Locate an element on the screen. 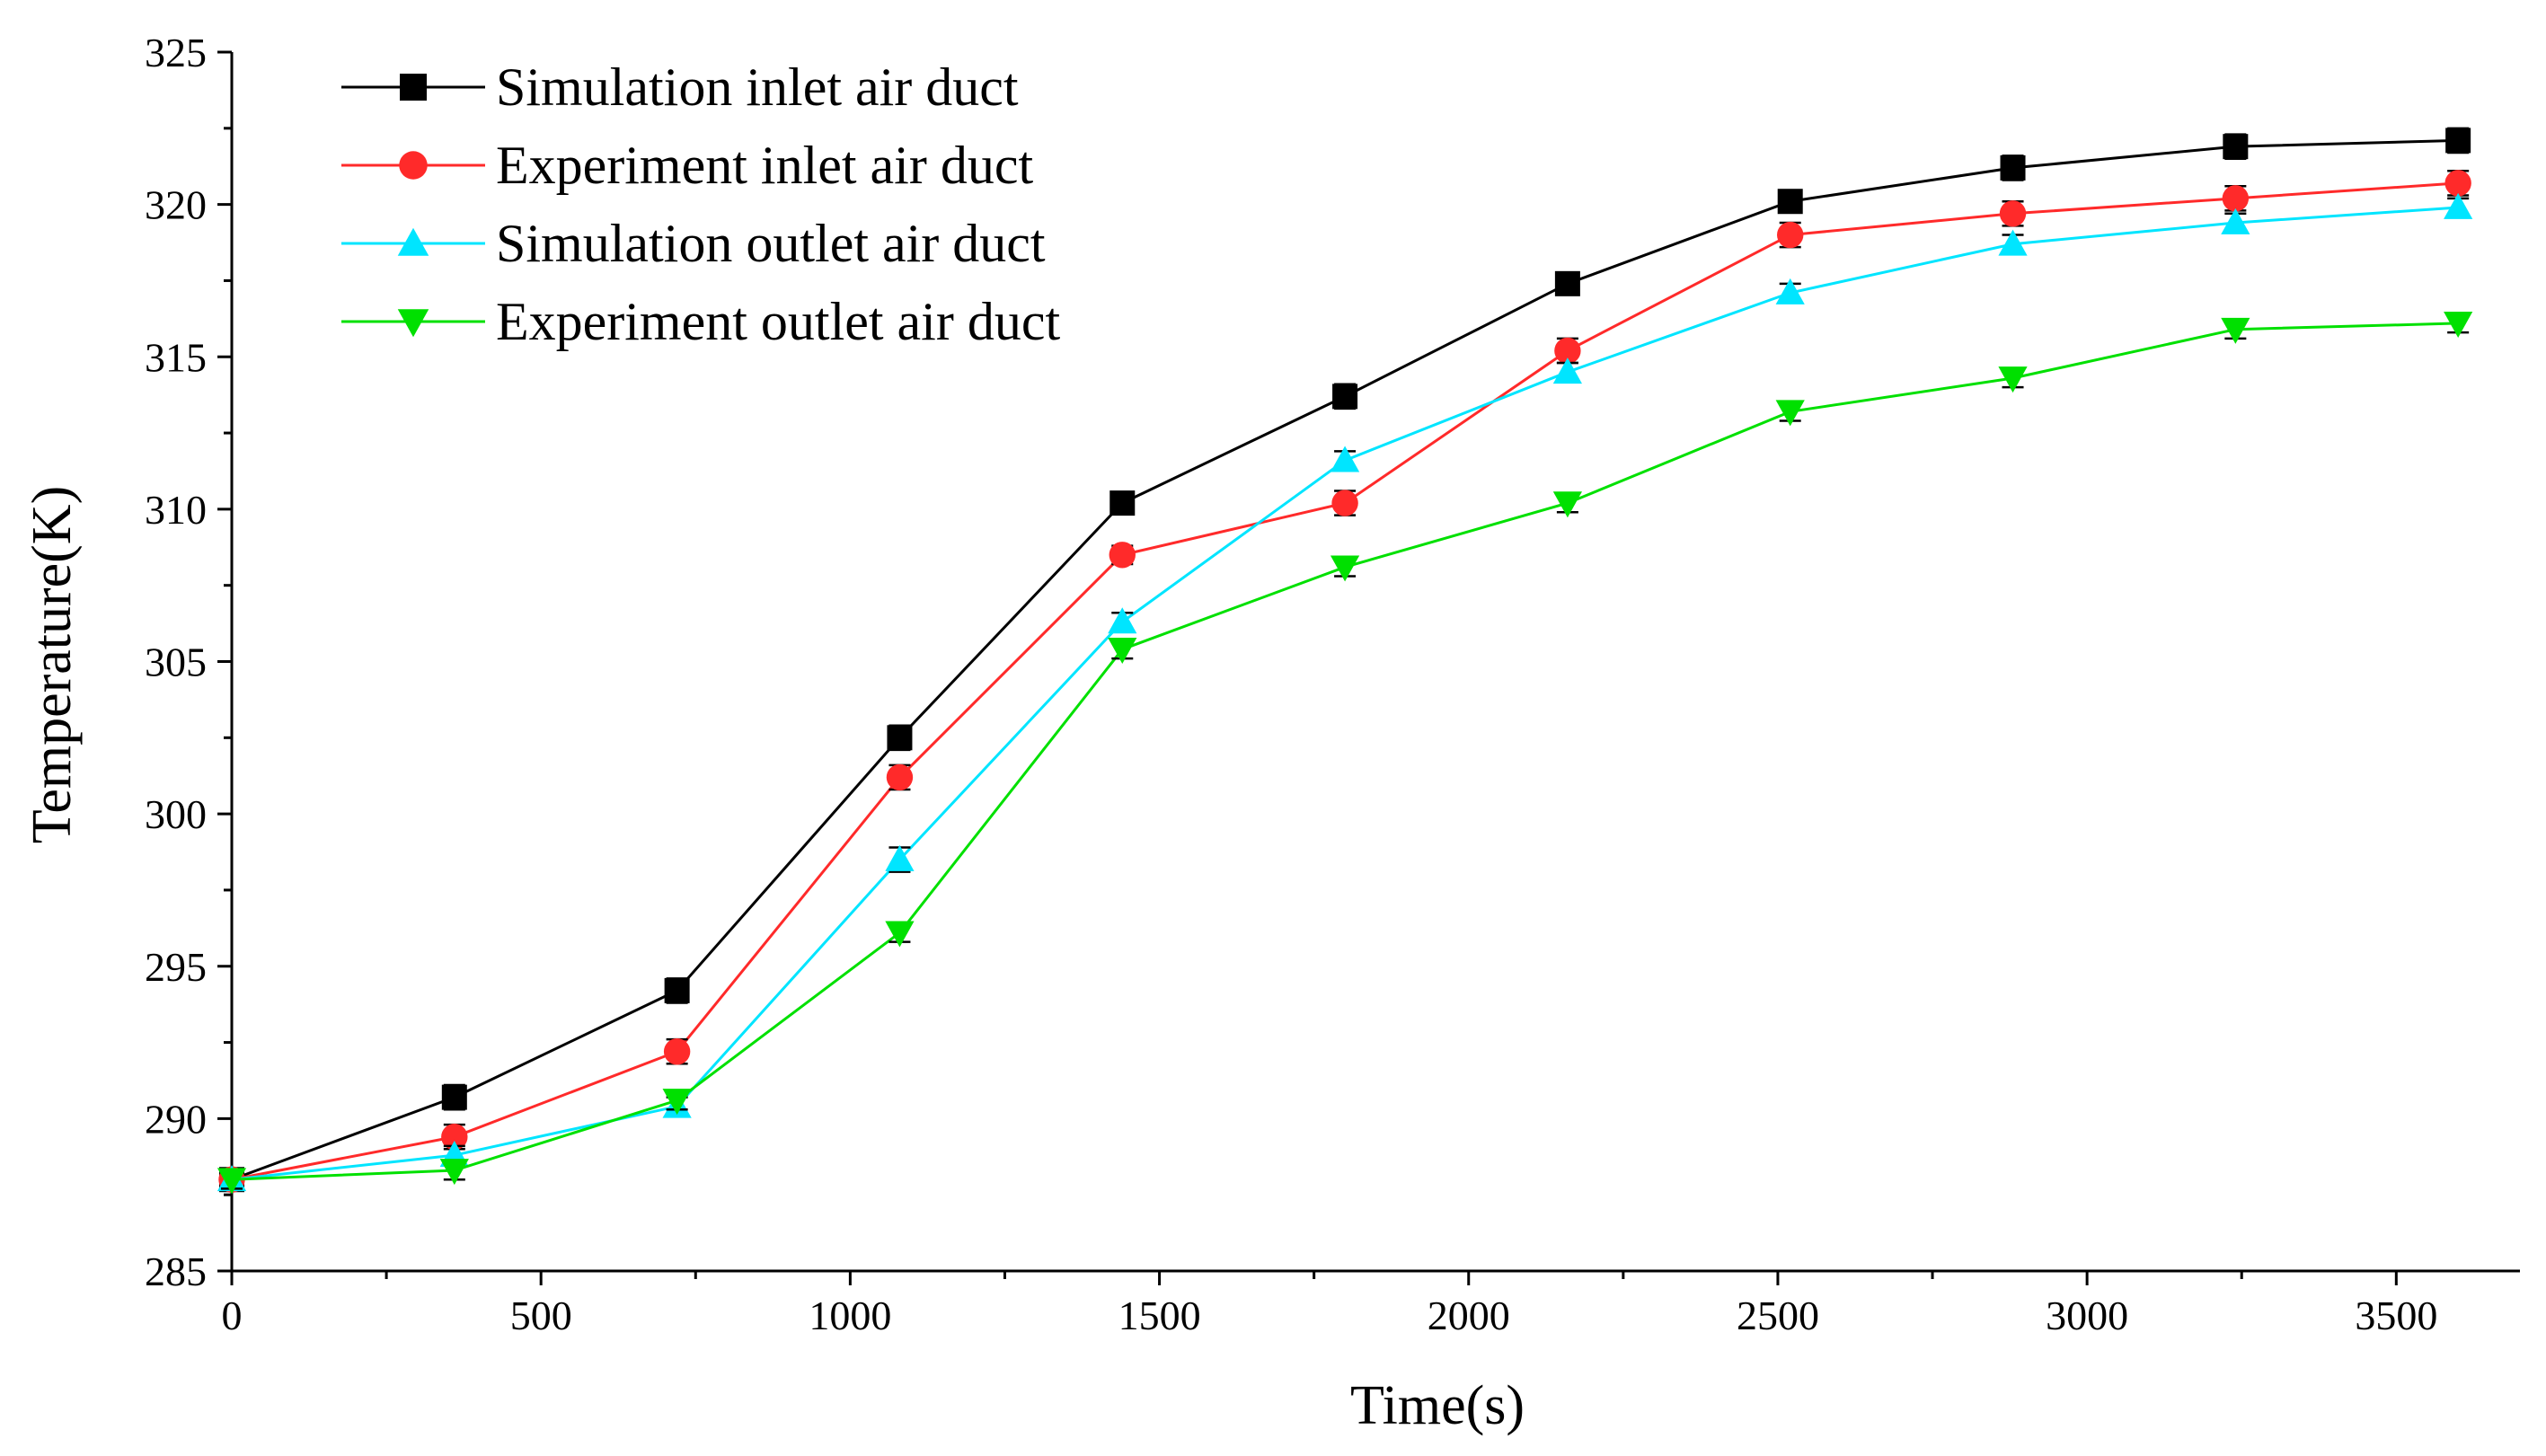  legend-label: Simulation inlet air duct is located at coordinates (757, 87).